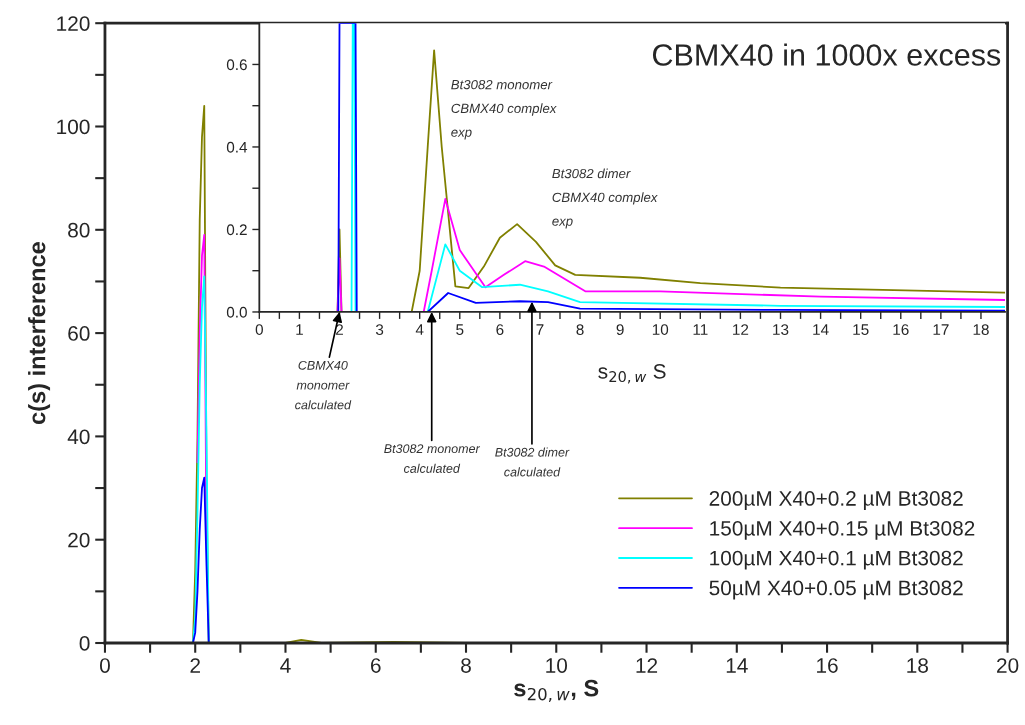 This screenshot has width=1025, height=725. Describe the element at coordinates (73, 127) in the screenshot. I see `y-tick-label: 100` at that location.